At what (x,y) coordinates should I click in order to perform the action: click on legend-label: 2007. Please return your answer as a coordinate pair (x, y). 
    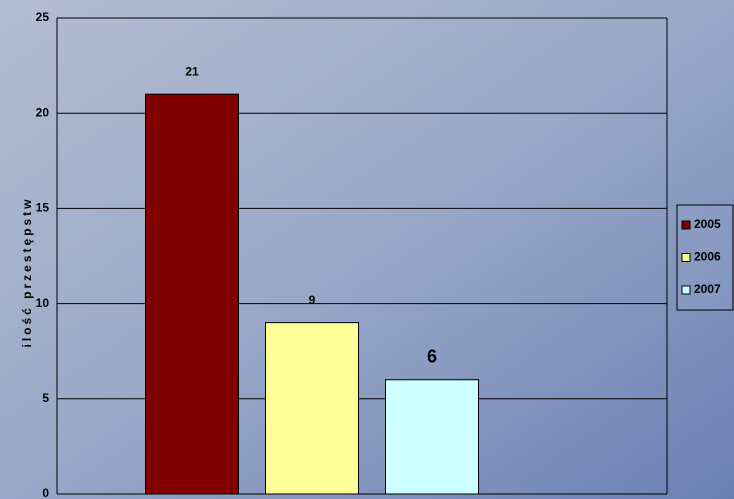
    Looking at the image, I should click on (707, 289).